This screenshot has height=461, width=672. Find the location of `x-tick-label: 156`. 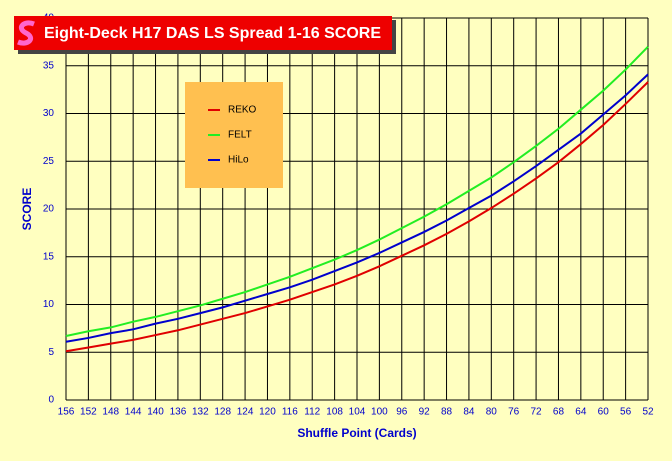

x-tick-label: 156 is located at coordinates (66, 412).